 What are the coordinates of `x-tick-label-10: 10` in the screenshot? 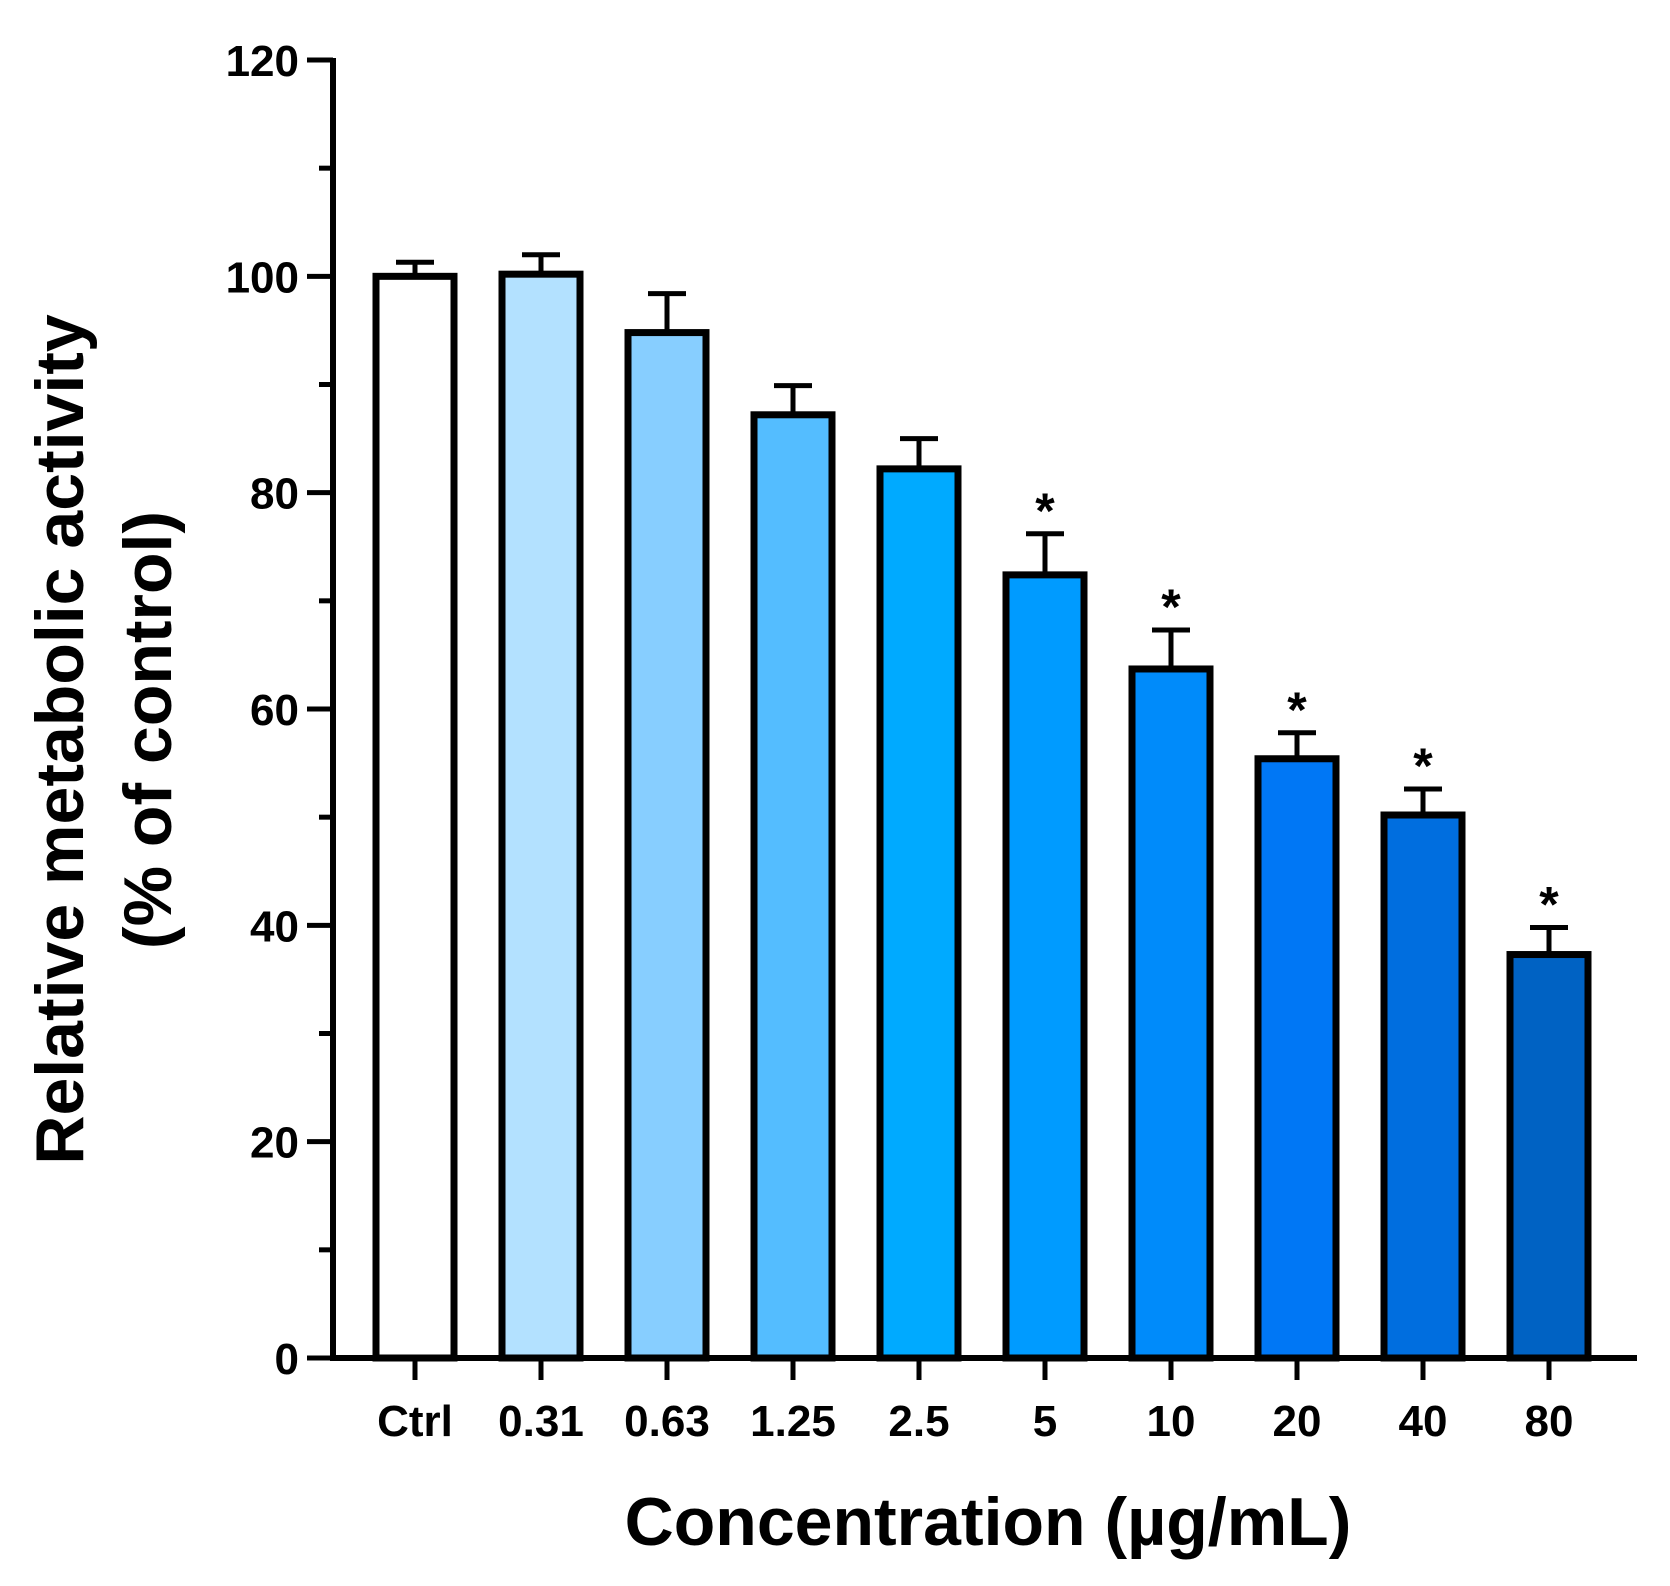 It's located at (1171, 1421).